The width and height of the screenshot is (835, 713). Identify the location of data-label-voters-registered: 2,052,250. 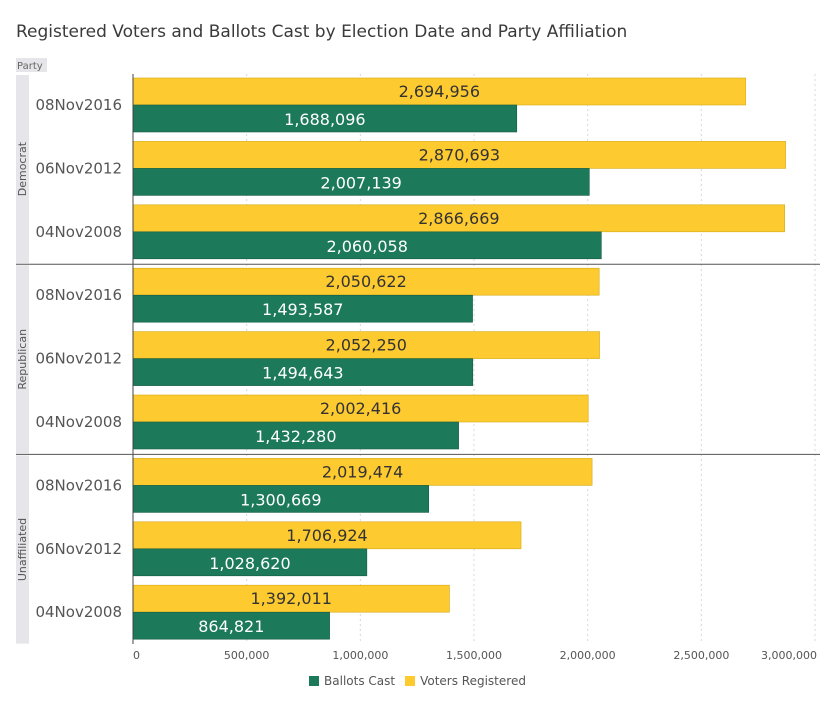
(366, 345).